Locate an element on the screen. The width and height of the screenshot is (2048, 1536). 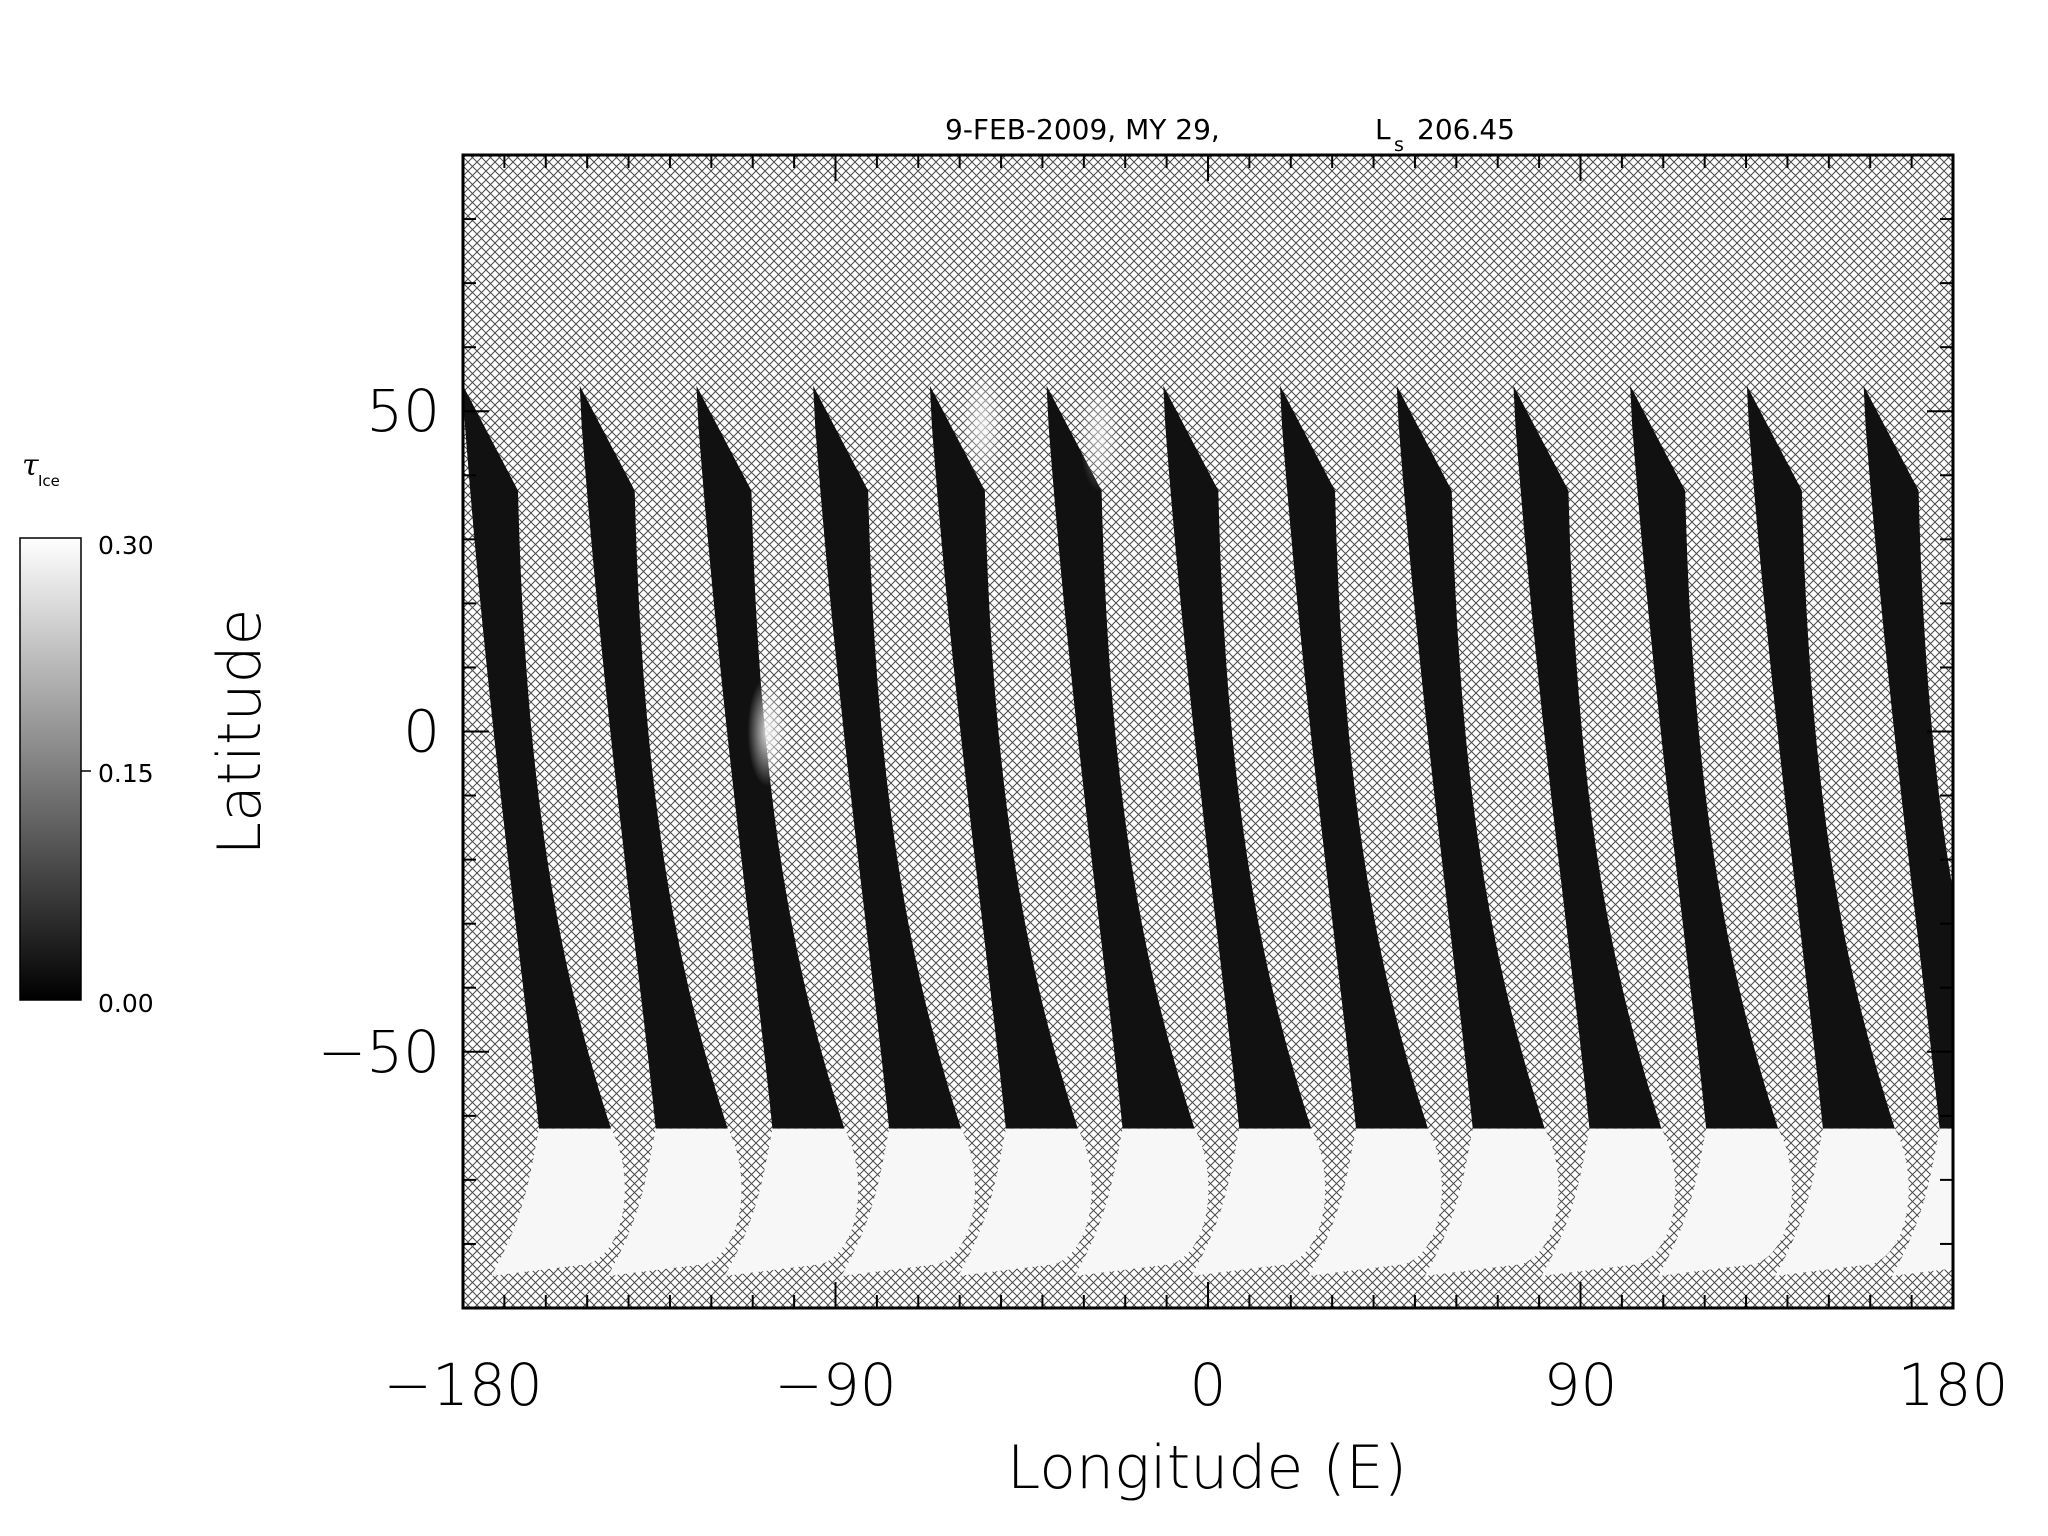
colorbar-tick-label: 0.15 is located at coordinates (126, 773).